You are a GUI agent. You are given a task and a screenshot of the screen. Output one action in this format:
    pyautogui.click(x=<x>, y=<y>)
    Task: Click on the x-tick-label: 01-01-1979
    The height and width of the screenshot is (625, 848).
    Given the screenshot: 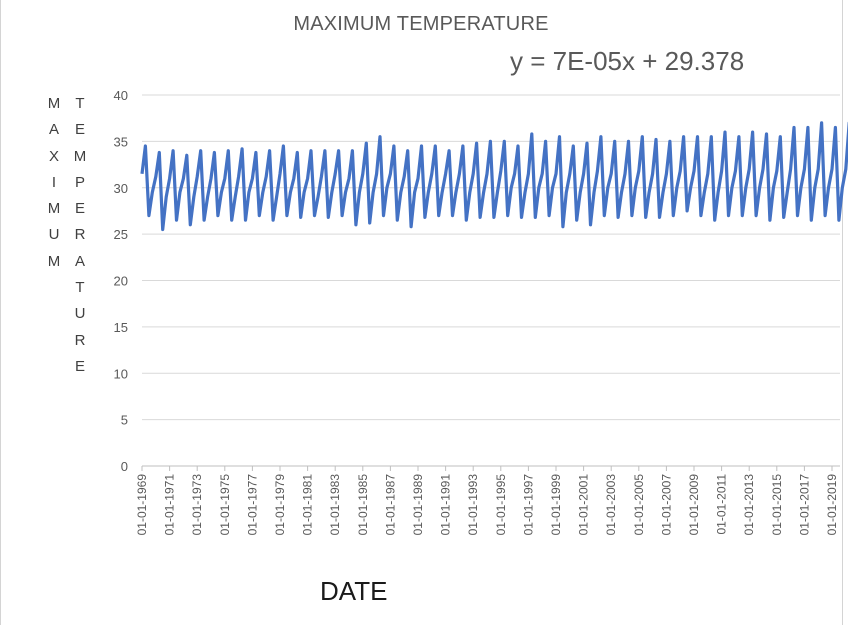 What is the action you would take?
    pyautogui.click(x=280, y=505)
    